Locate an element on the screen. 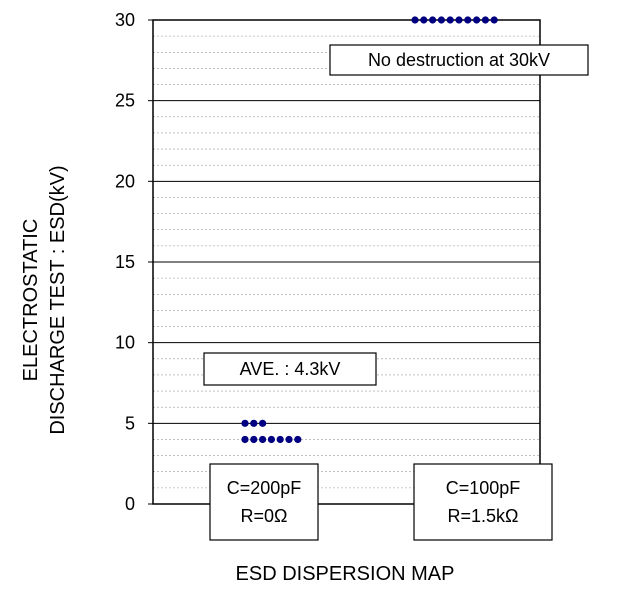  condition-box-1-text: C=200pF is located at coordinates (264, 488).